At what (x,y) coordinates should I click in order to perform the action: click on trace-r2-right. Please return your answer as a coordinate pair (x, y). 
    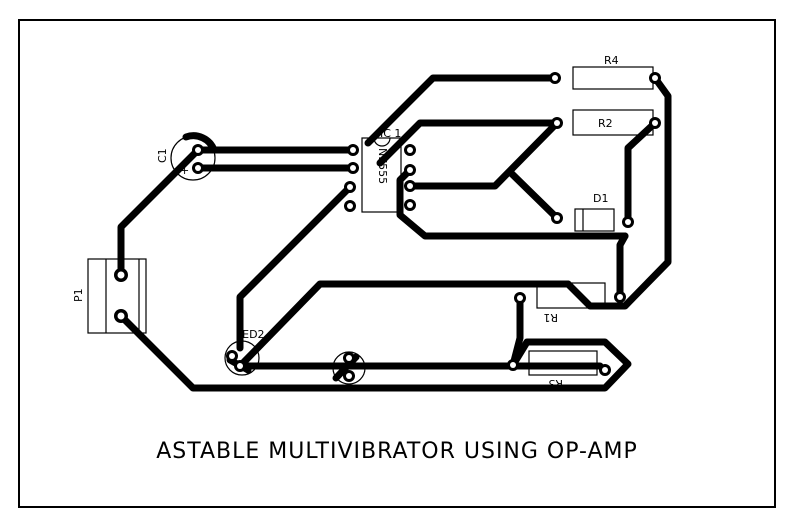
    Looking at the image, I should click on (641, 172).